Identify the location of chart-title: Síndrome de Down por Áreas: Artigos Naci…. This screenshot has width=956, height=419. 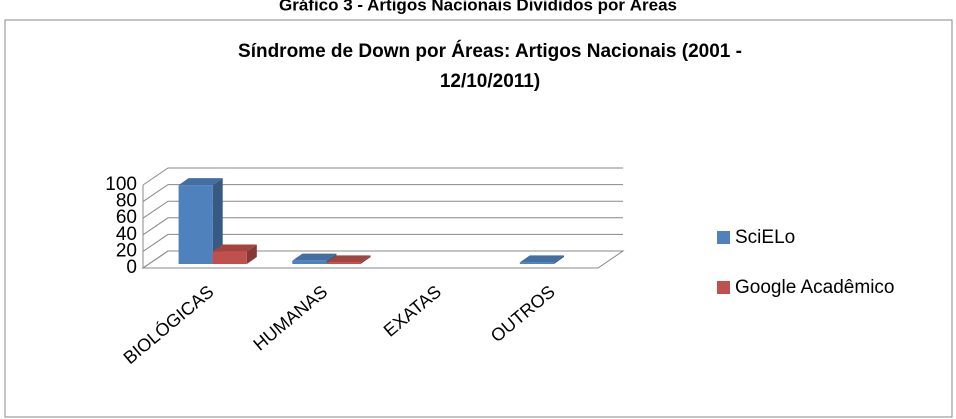
(490, 66).